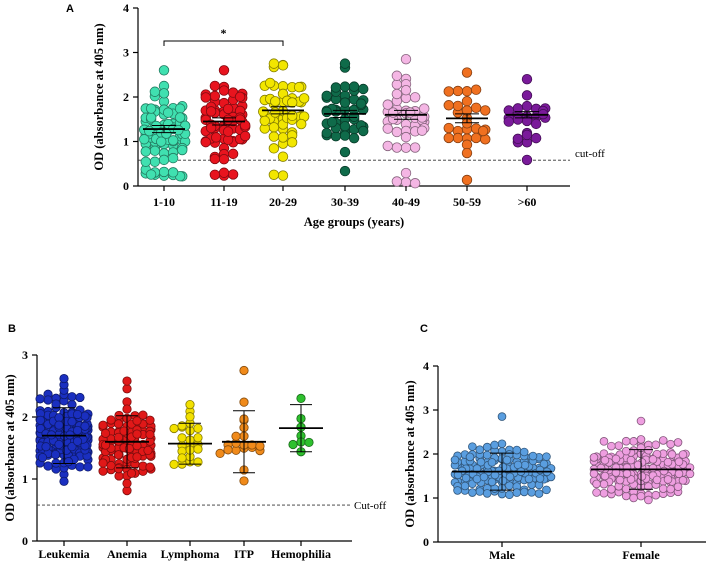 The height and width of the screenshot is (565, 708). I want to click on x-tick-label: 40-49, so click(406, 202).